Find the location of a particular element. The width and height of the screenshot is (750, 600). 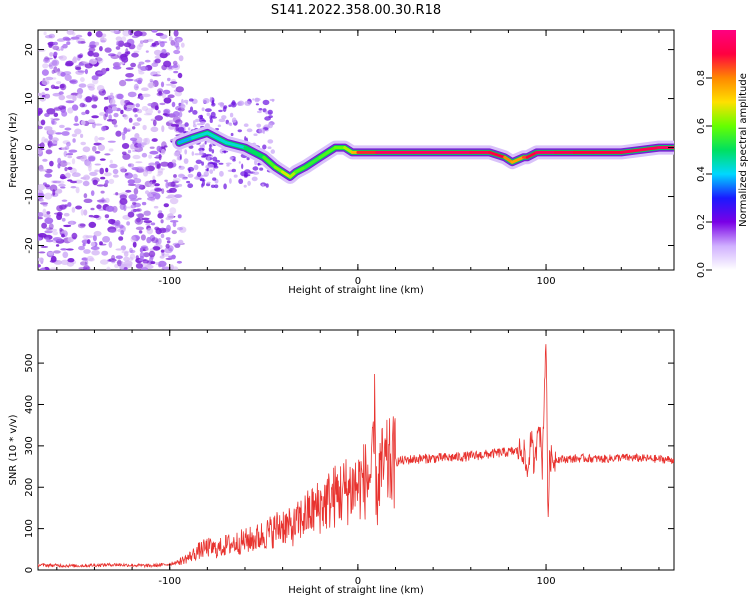

colorbar-tick-label: 0.4 is located at coordinates (701, 174).